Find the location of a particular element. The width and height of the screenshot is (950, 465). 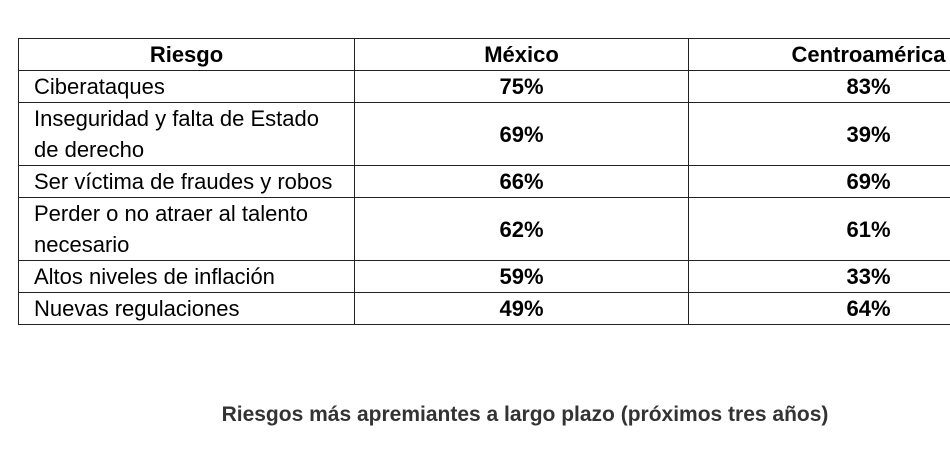

percent-cell: 59% is located at coordinates (521, 276).